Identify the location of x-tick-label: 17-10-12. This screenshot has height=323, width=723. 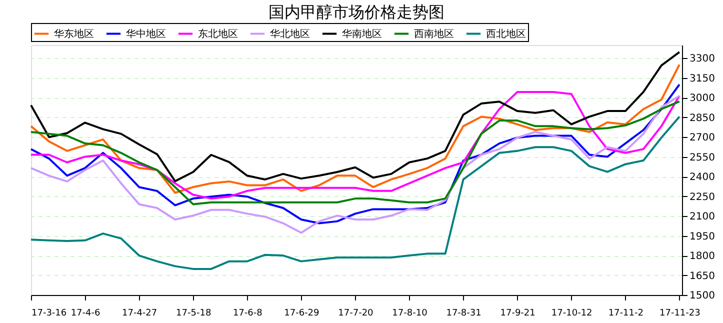
(571, 313).